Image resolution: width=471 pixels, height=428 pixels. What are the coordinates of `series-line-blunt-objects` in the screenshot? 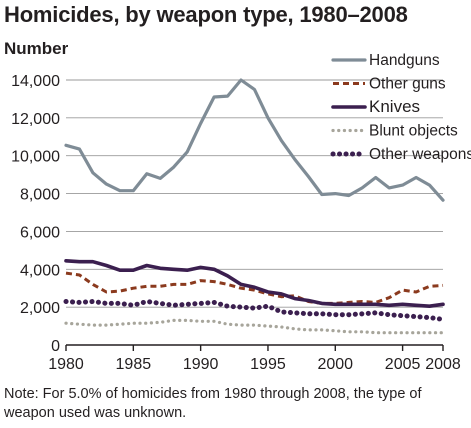 It's located at (254, 326).